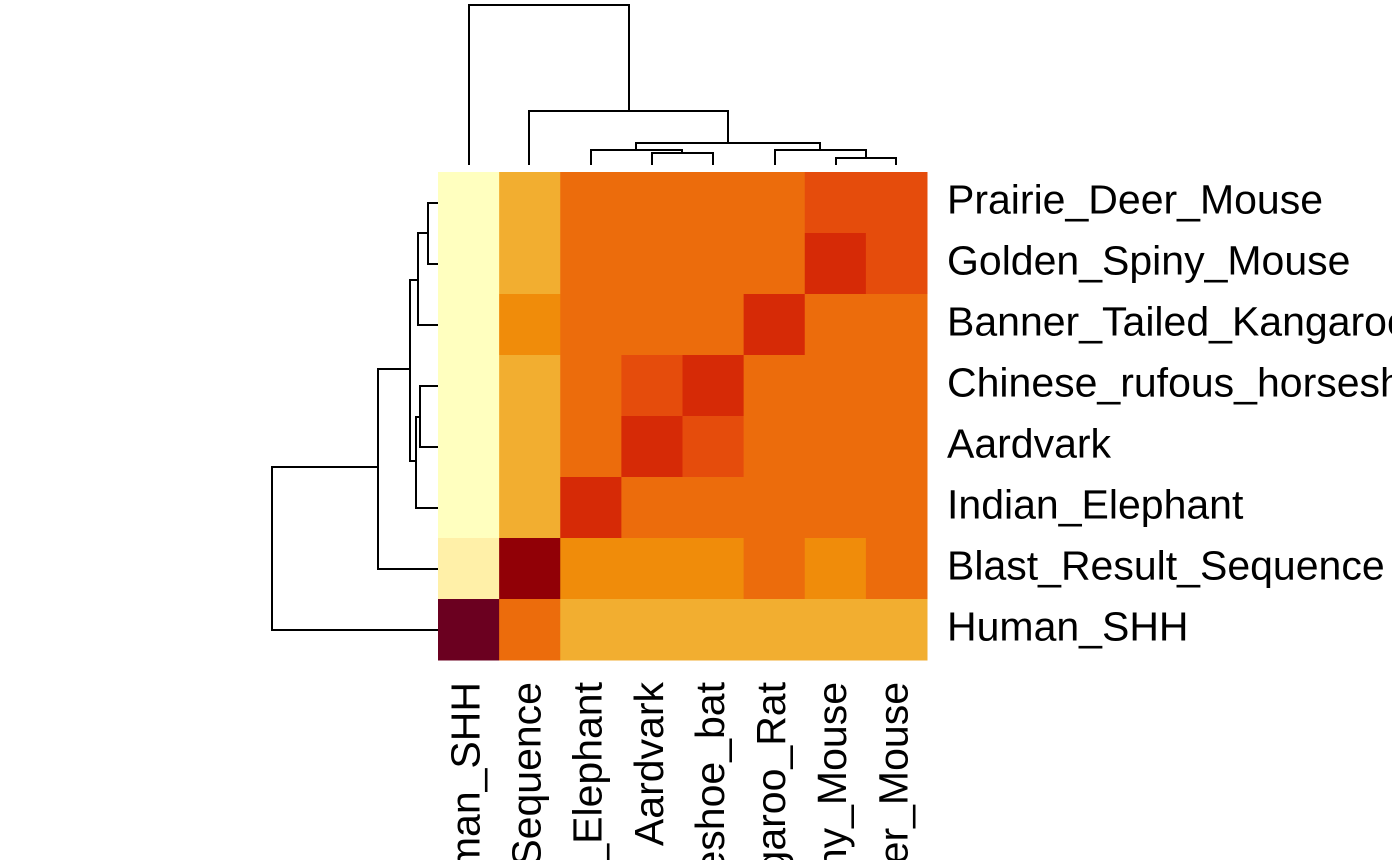  Describe the element at coordinates (771, 770) in the screenshot. I see `column-label: Banner_Tailed_Kangaroo_Rat` at that location.